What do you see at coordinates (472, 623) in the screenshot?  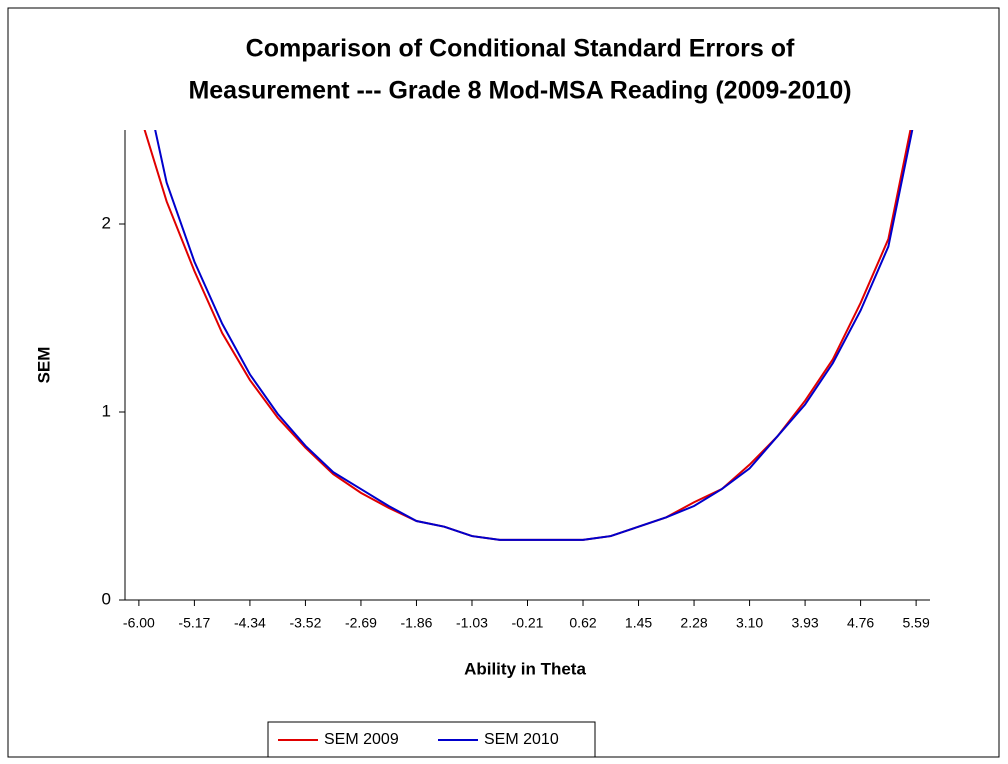 I see `x-tick-label tick: -1.03` at bounding box center [472, 623].